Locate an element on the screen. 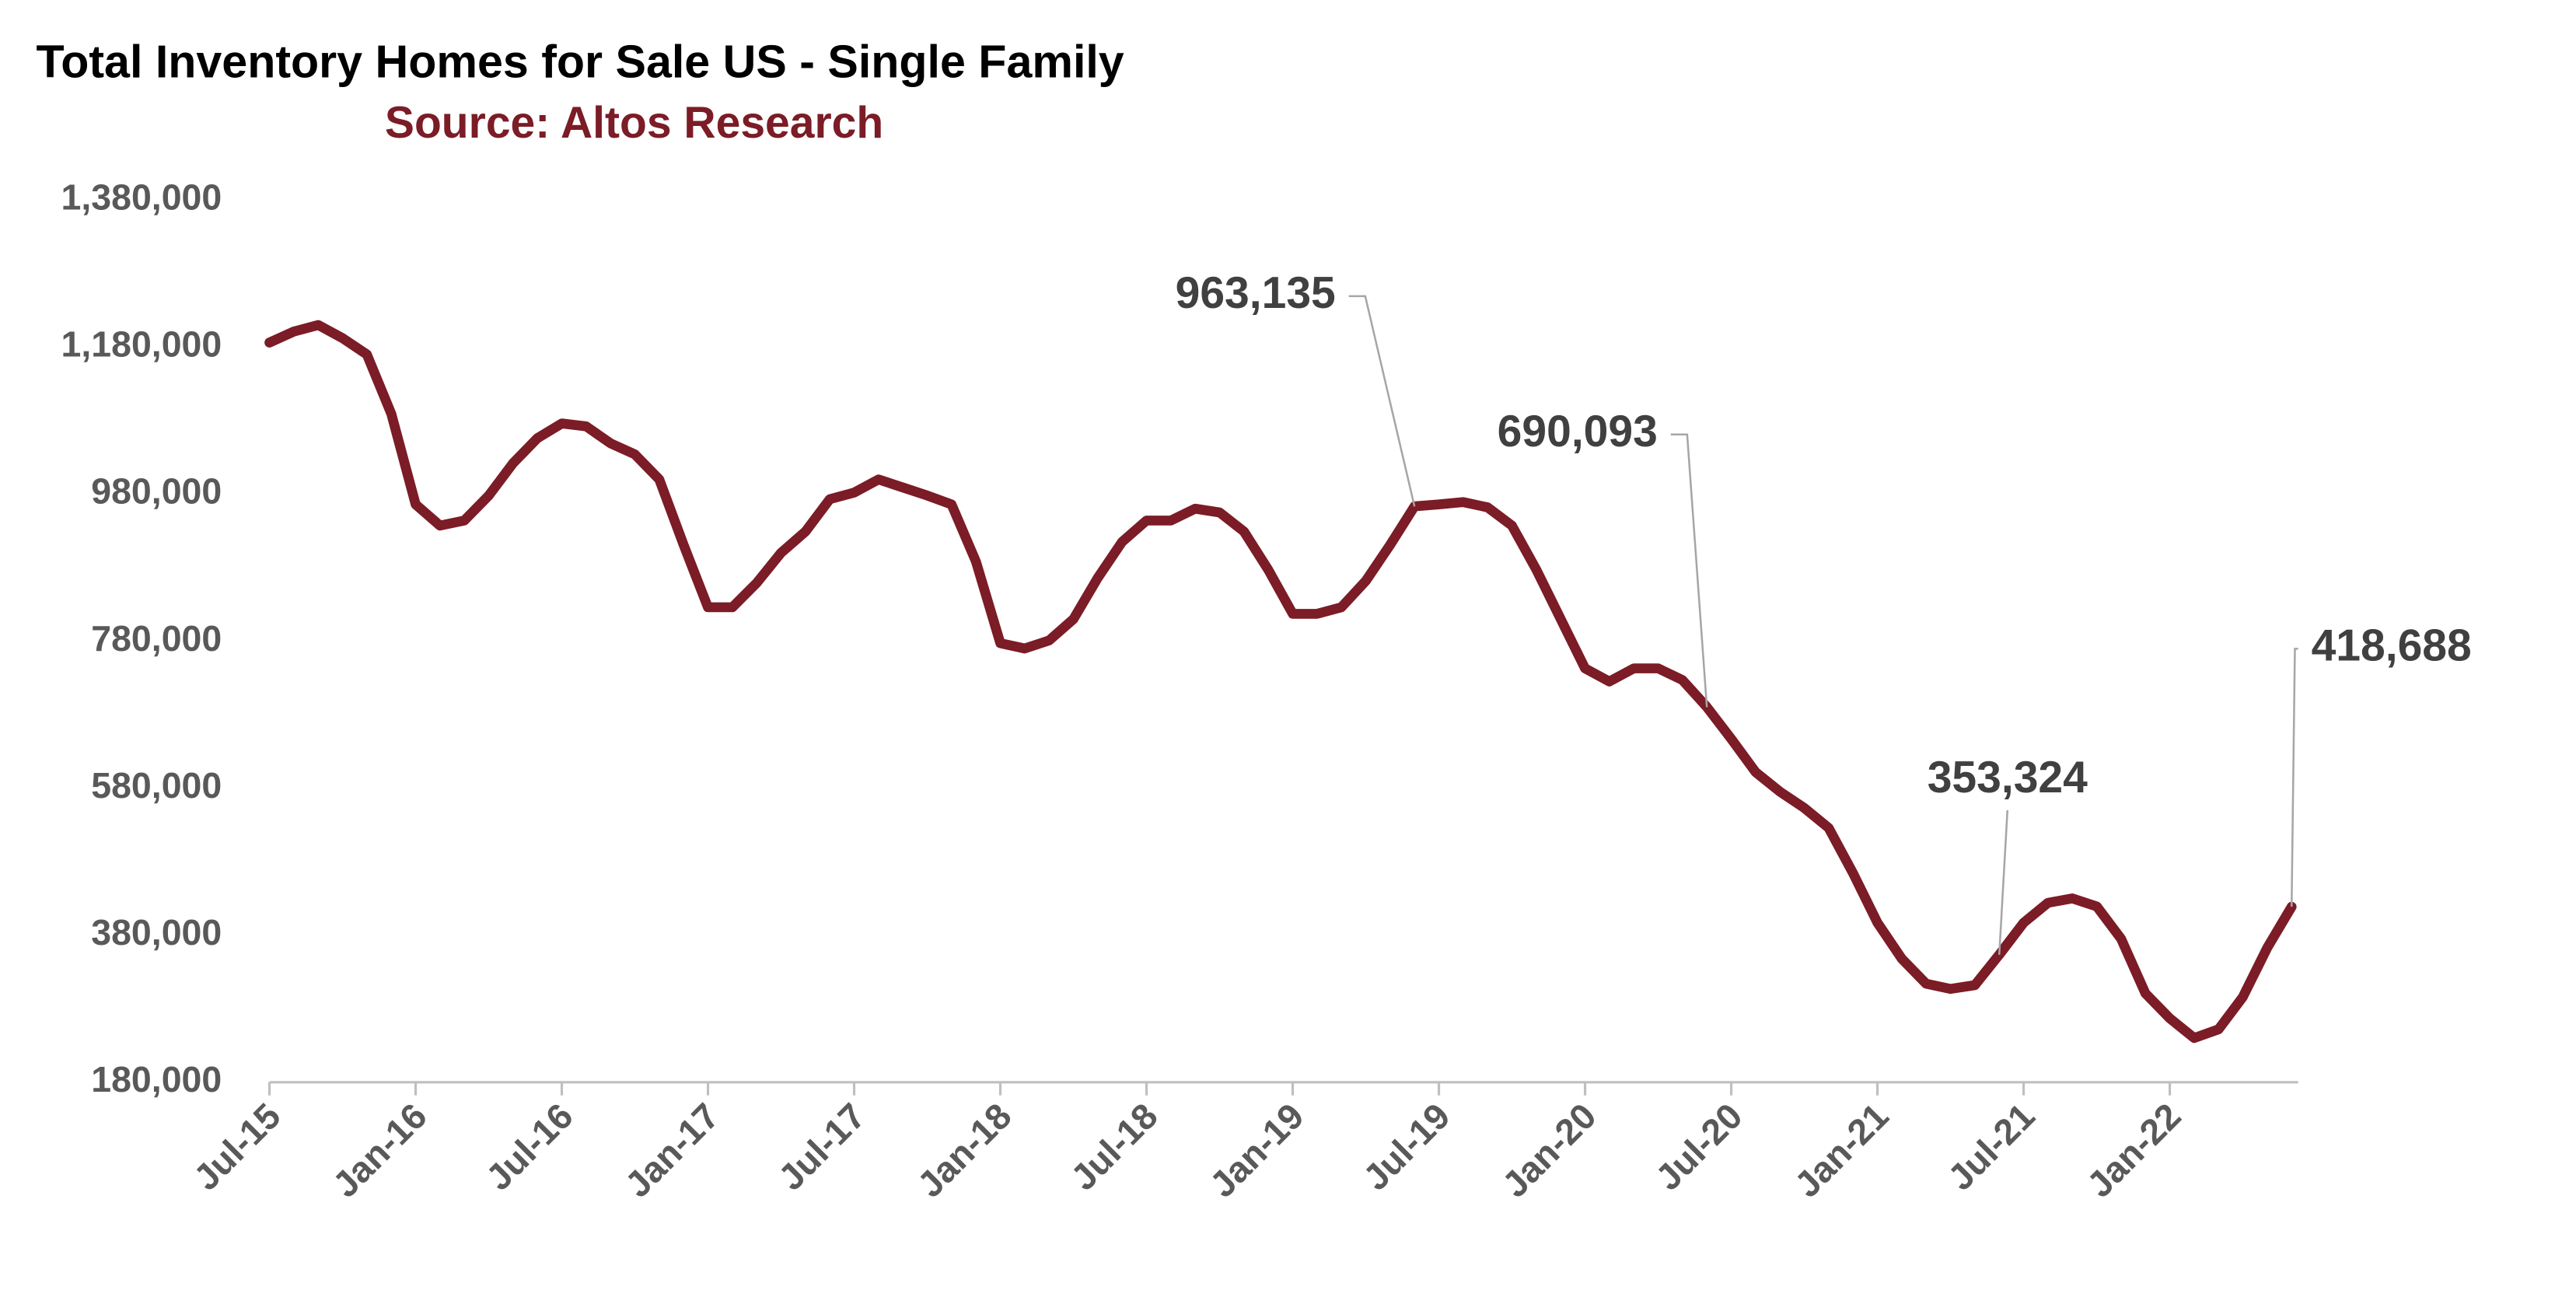  x-tick-label: Jan-21 is located at coordinates (1841, 1150).